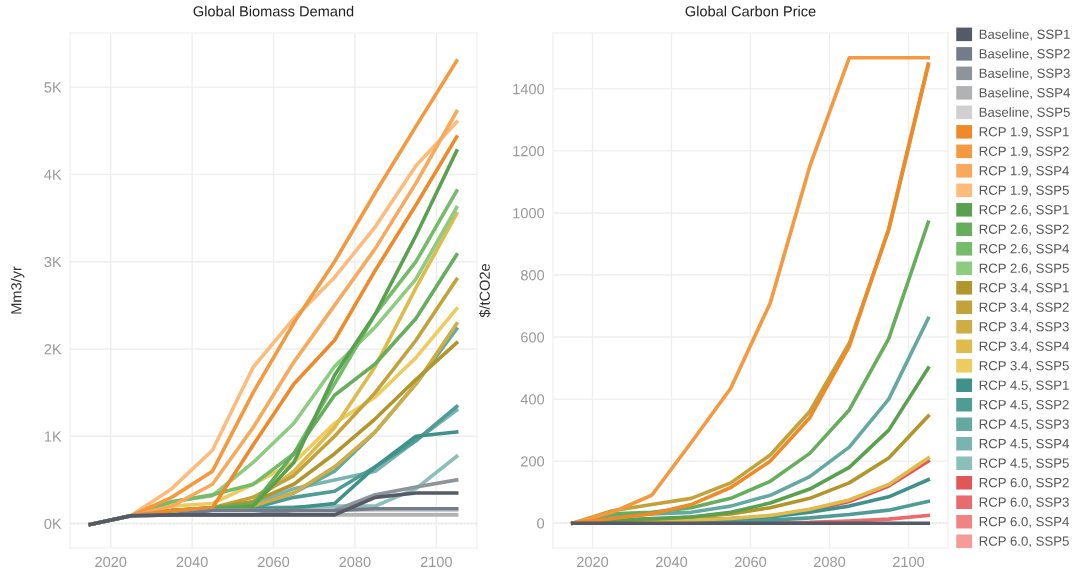  Describe the element at coordinates (1024, 54) in the screenshot. I see `legend-label: Baseline, SSP2` at that location.